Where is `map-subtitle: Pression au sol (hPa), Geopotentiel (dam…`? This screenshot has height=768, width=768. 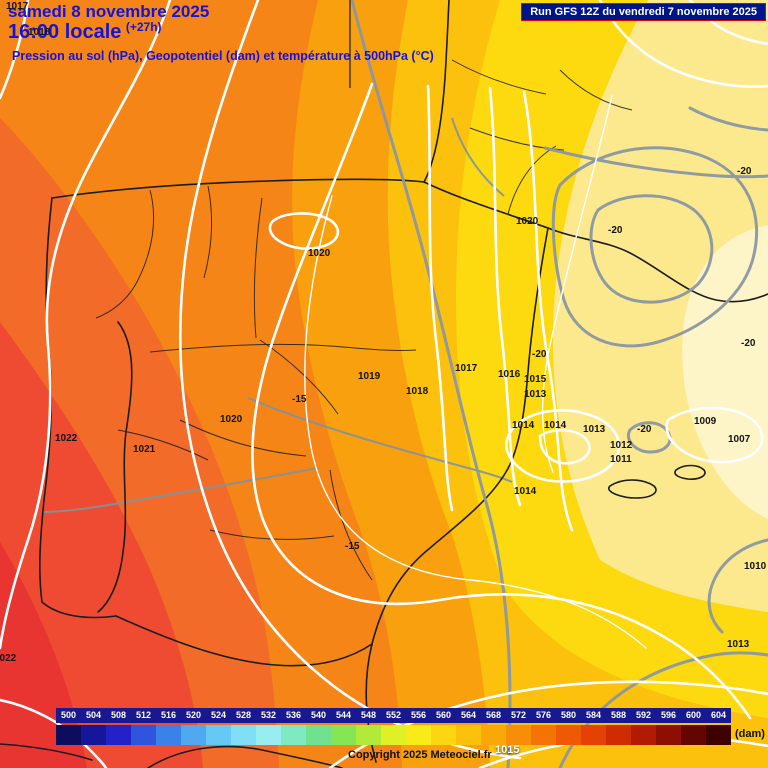
map-subtitle: Pression au sol (hPa), Geopotentiel (dam… is located at coordinates (223, 56).